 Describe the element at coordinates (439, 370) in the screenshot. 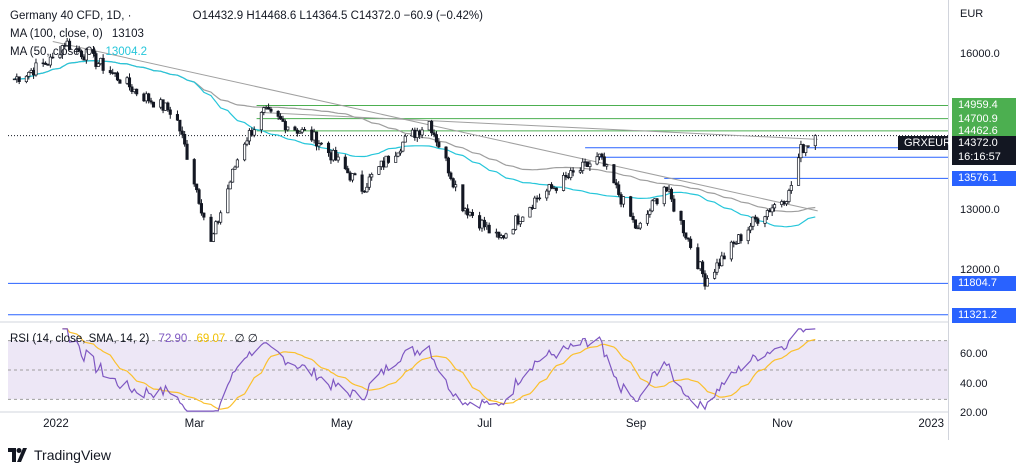

I see `rsi-line` at that location.